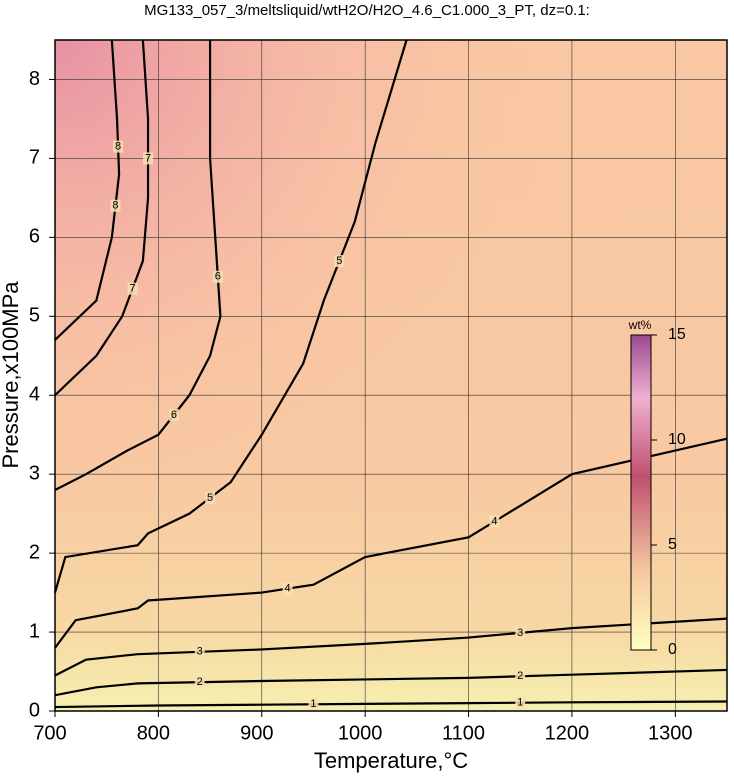 The height and width of the screenshot is (781, 734). What do you see at coordinates (34, 237) in the screenshot?
I see `y-tick-label: 6` at bounding box center [34, 237].